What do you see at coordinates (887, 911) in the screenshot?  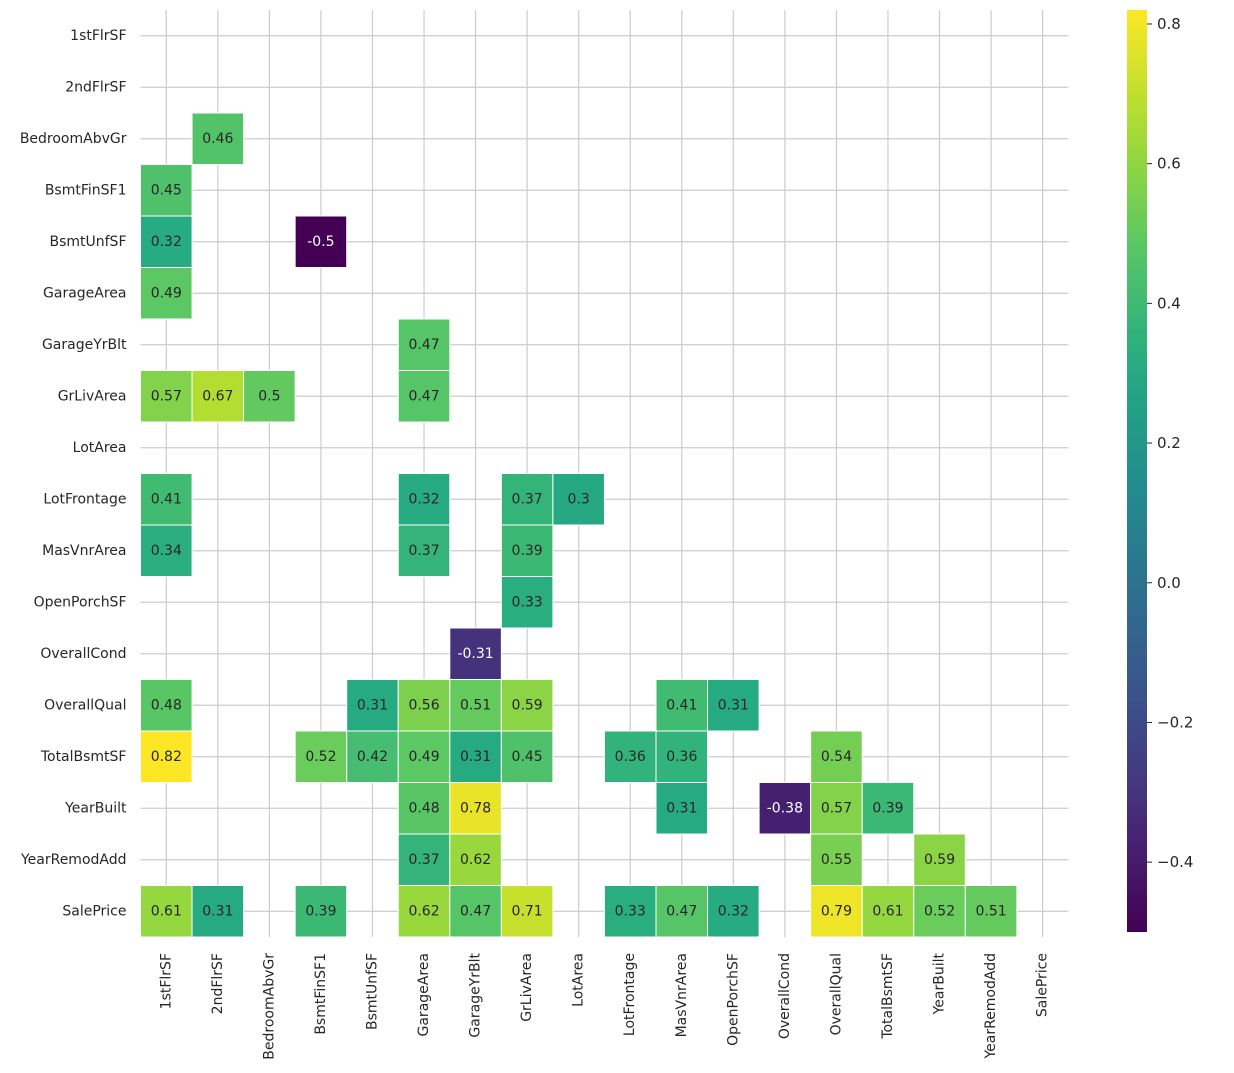 I see `cell-value-label: 0.61` at bounding box center [887, 911].